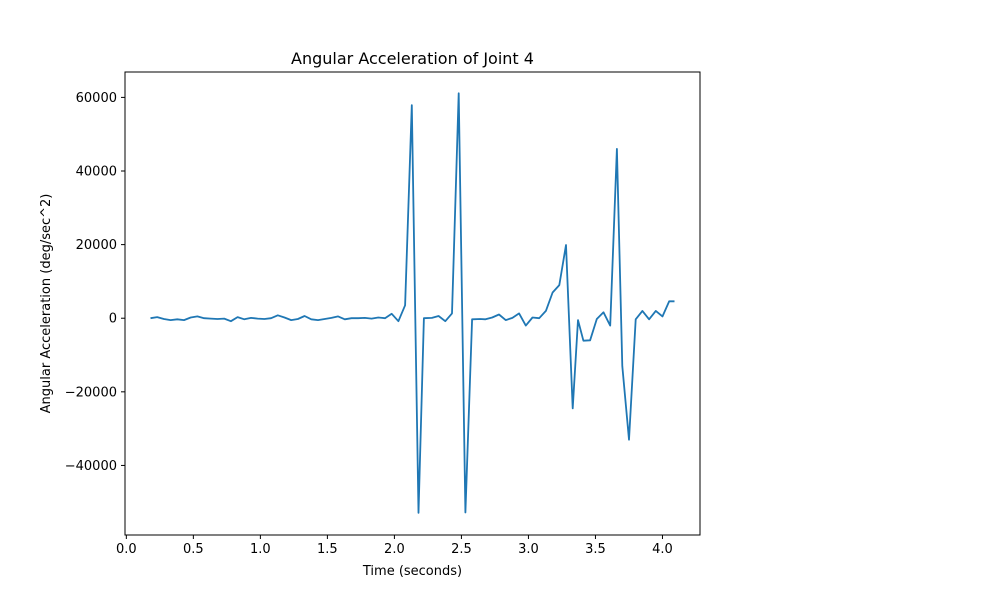 The width and height of the screenshot is (1000, 600). Describe the element at coordinates (91, 466) in the screenshot. I see `y-tick-label: −40000` at that location.